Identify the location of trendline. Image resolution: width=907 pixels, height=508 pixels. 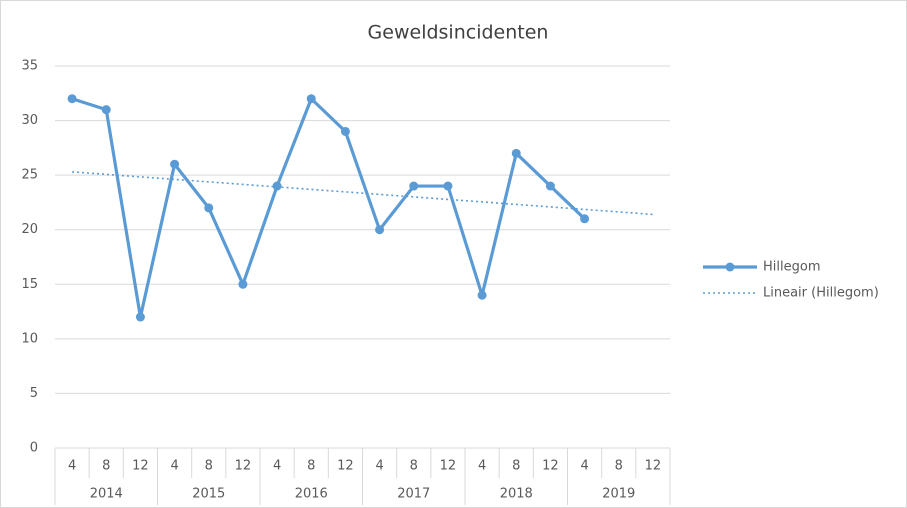
(362, 193).